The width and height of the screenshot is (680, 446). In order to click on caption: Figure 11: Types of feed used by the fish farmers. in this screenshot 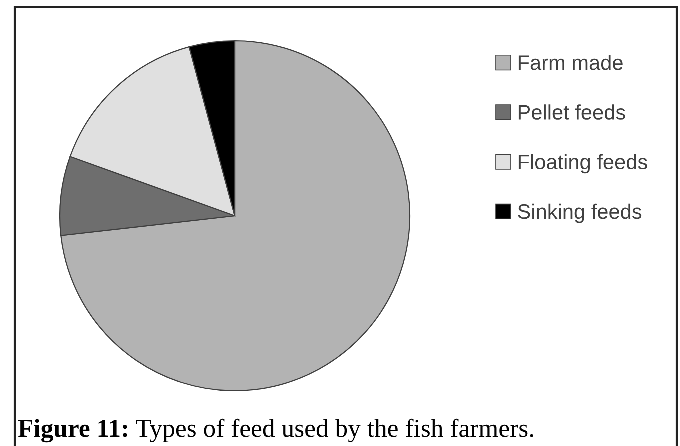, I will do `click(276, 430)`.